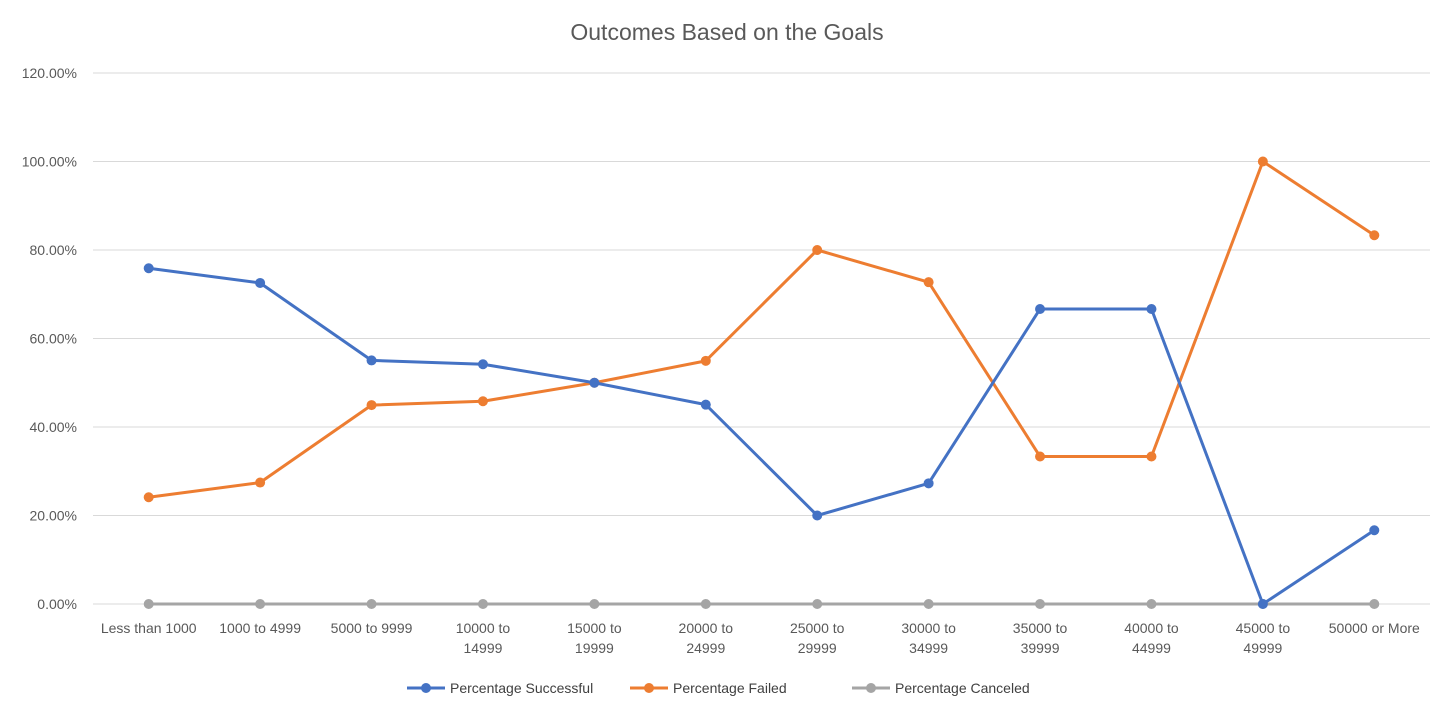 The height and width of the screenshot is (725, 1454). Describe the element at coordinates (1151, 638) in the screenshot. I see `x-tick-label: 40000 to 44999` at that location.